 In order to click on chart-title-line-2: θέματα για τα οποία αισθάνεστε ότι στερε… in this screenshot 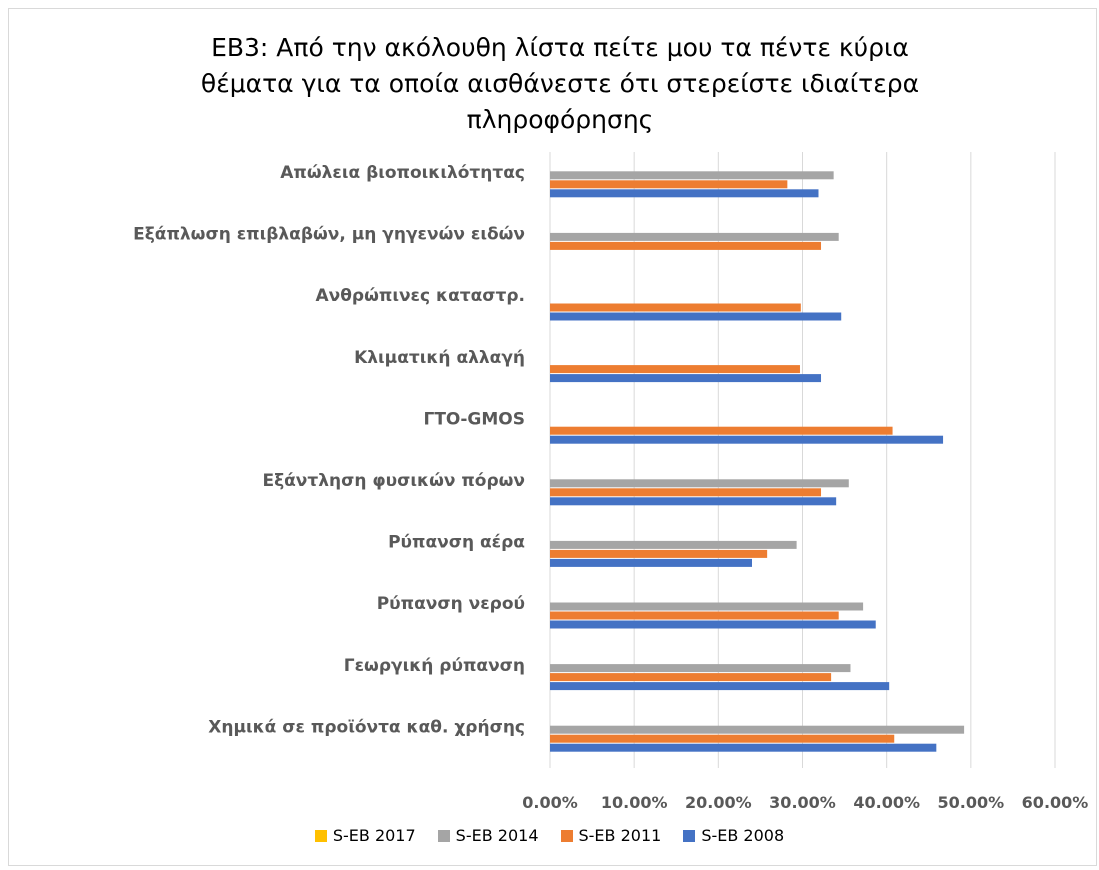, I will do `click(560, 83)`.